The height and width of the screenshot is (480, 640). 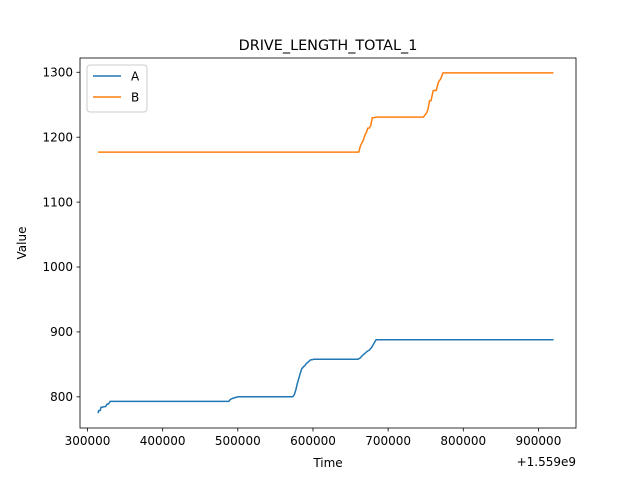 What do you see at coordinates (57, 72) in the screenshot?
I see `y-tick-label: 1300` at bounding box center [57, 72].